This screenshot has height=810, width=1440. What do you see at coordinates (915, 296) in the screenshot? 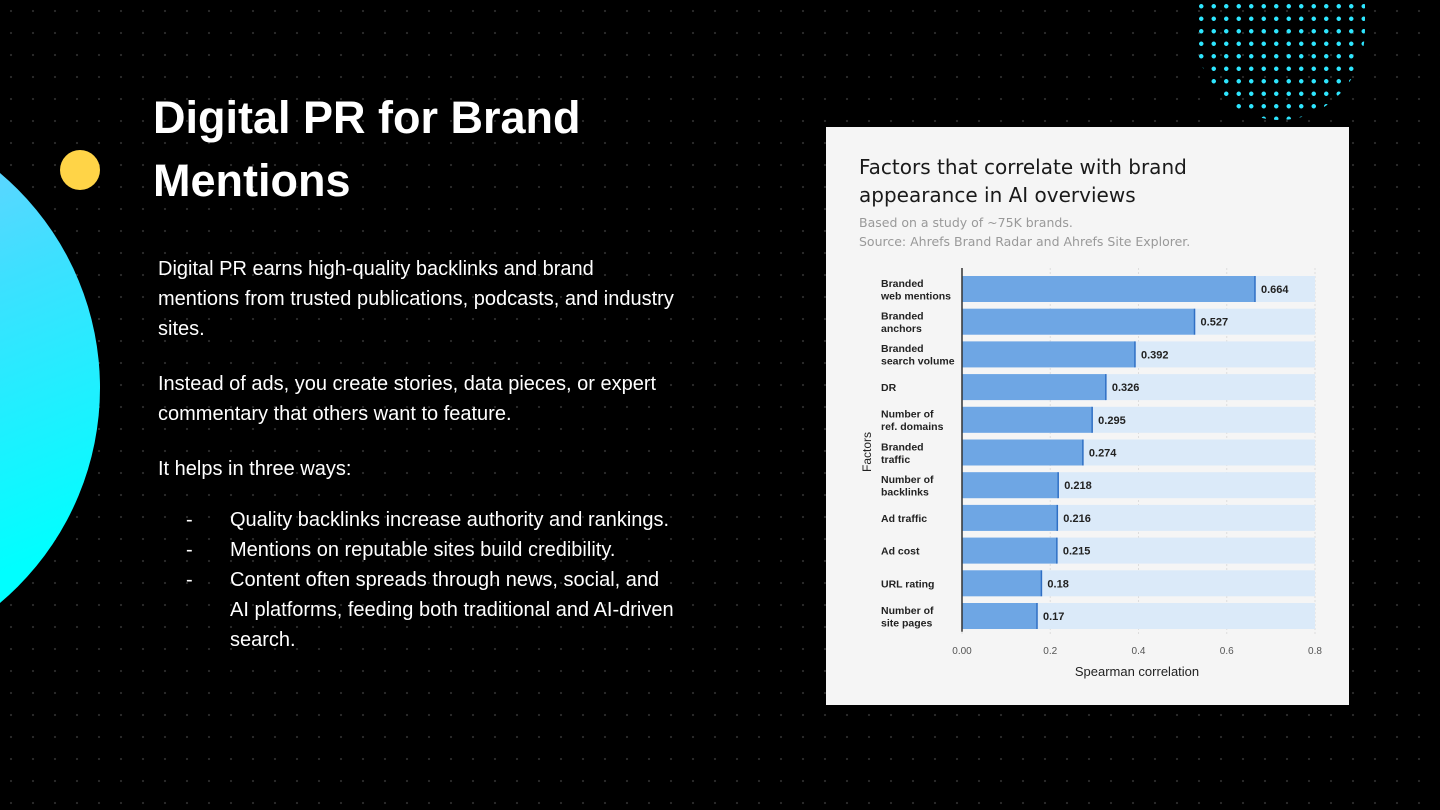
I see `category-label: web mentions` at bounding box center [915, 296].